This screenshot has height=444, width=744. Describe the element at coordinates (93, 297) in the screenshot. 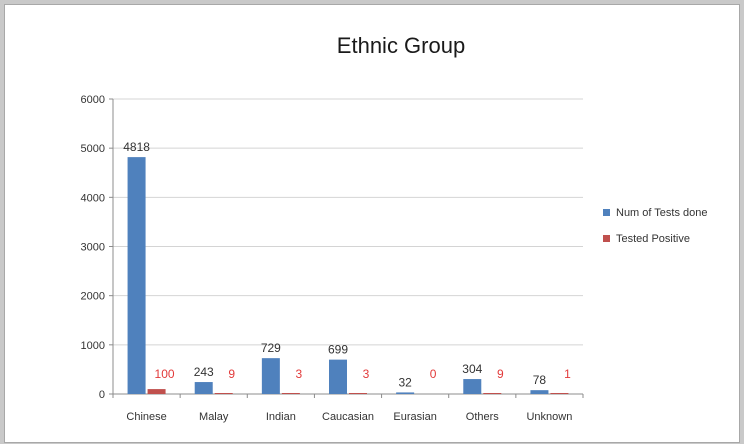

I see `y-tick-label: 2000` at that location.